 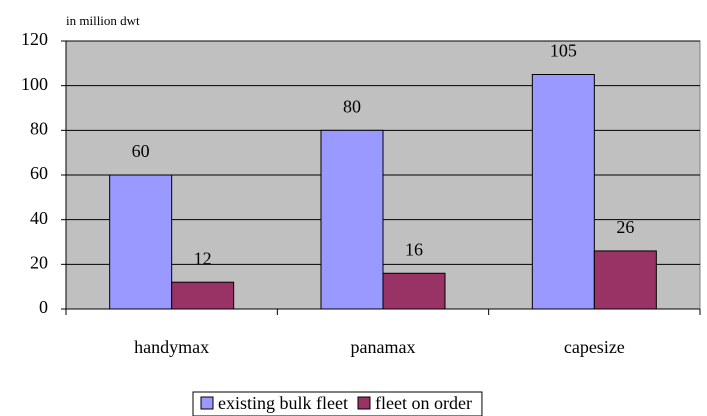 What do you see at coordinates (43, 307) in the screenshot?
I see `y-tick-label: 0` at bounding box center [43, 307].